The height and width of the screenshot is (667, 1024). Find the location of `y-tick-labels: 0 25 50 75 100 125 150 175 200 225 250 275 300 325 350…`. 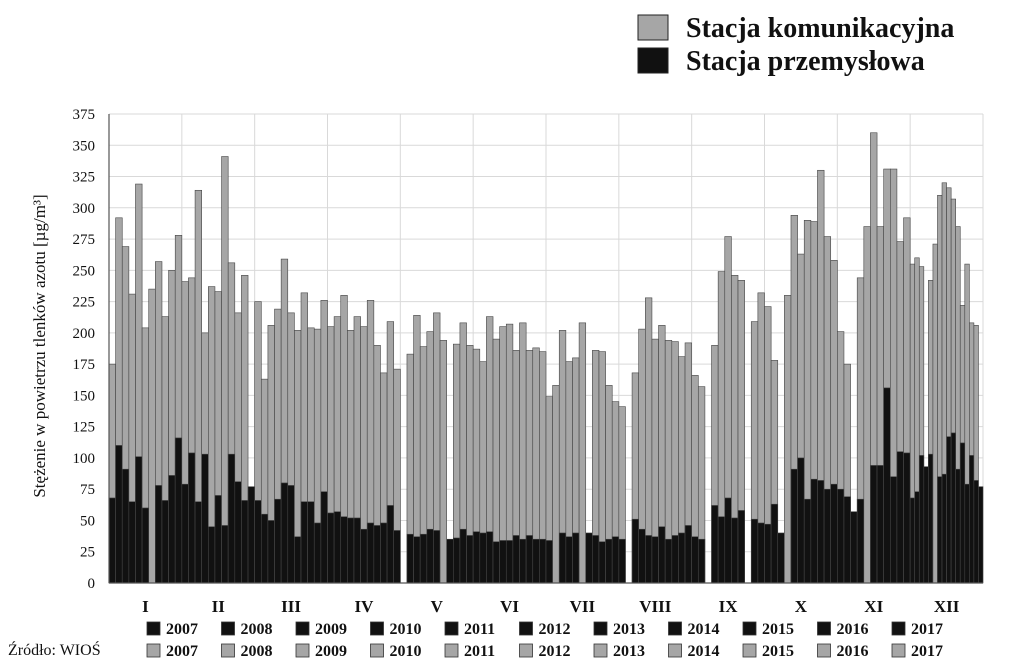

y-tick-labels: 0 25 50 75 100 125 150 175 200 225 250 275 300 325 350… is located at coordinates (84, 349).